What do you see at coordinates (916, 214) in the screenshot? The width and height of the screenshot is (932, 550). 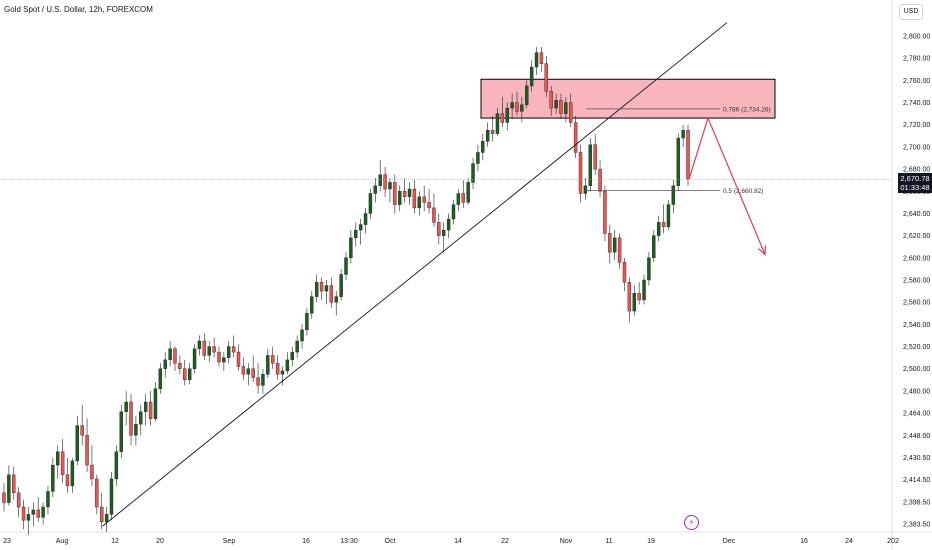 I see `y-tick-label: 2,640.00` at bounding box center [916, 214].